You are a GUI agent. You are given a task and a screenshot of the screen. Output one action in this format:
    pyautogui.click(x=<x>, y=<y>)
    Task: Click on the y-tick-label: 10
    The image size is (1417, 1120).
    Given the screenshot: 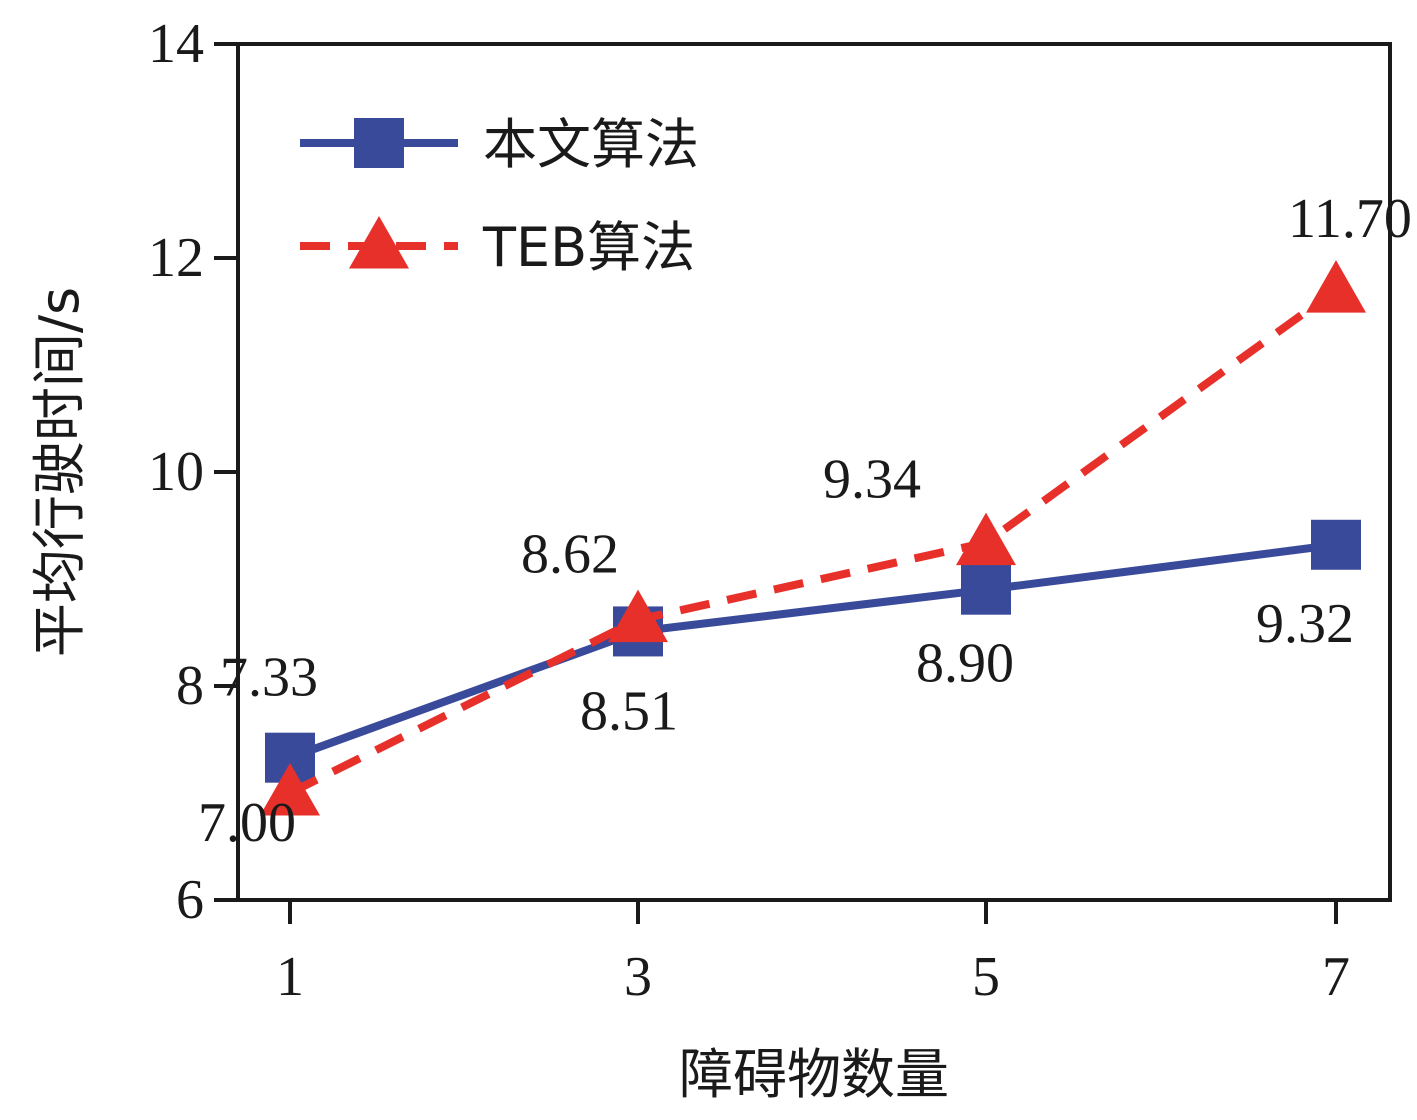 What is the action you would take?
    pyautogui.click(x=176, y=472)
    